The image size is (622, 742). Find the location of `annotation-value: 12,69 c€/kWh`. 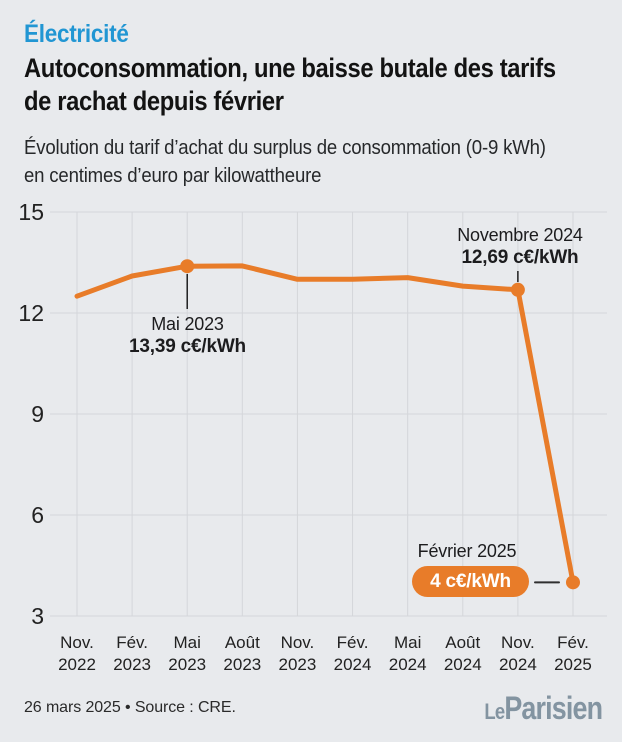

annotation-value: 12,69 c€/kWh is located at coordinates (520, 257).